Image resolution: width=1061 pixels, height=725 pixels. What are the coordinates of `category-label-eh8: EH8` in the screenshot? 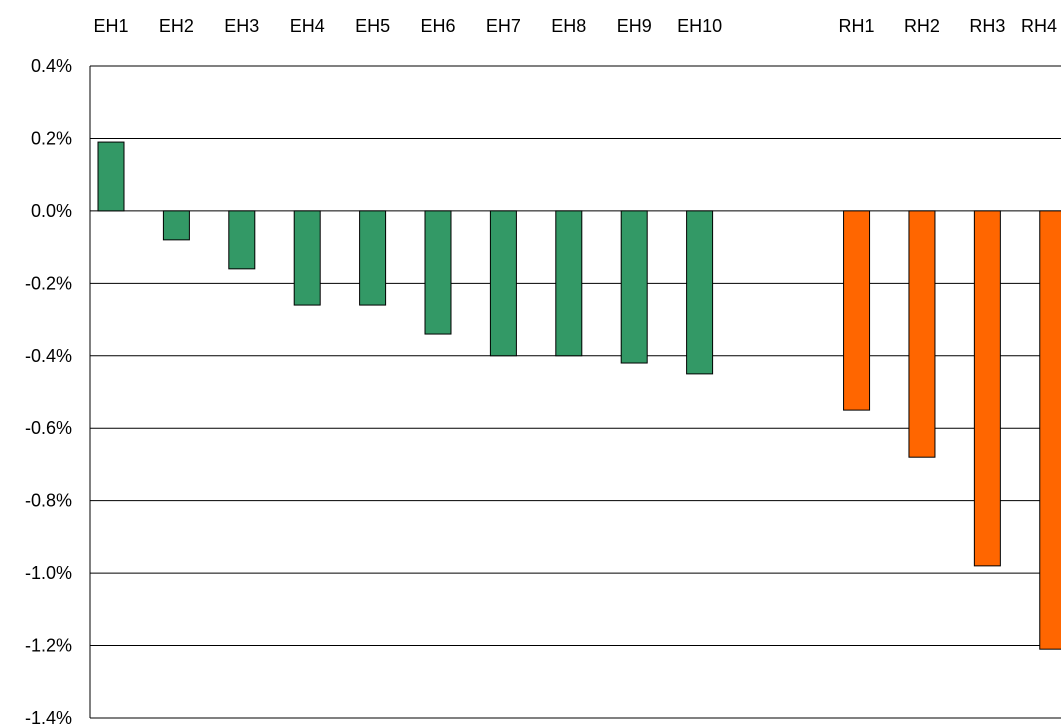 It's located at (568, 26).